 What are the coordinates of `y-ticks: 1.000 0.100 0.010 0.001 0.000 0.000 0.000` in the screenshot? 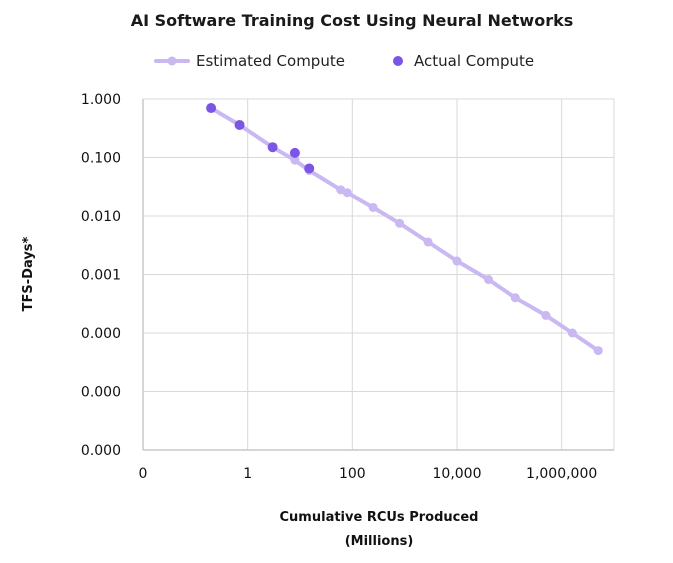 It's located at (101, 275).